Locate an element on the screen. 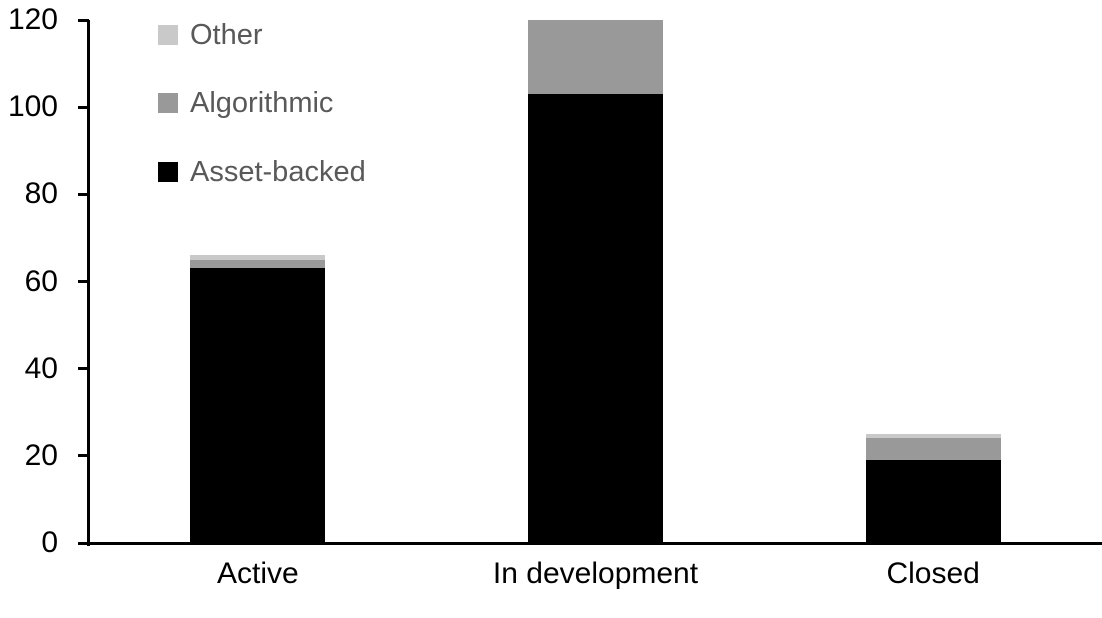 The height and width of the screenshot is (618, 1102). bar-segment-asset-backed-in-development is located at coordinates (595, 318).